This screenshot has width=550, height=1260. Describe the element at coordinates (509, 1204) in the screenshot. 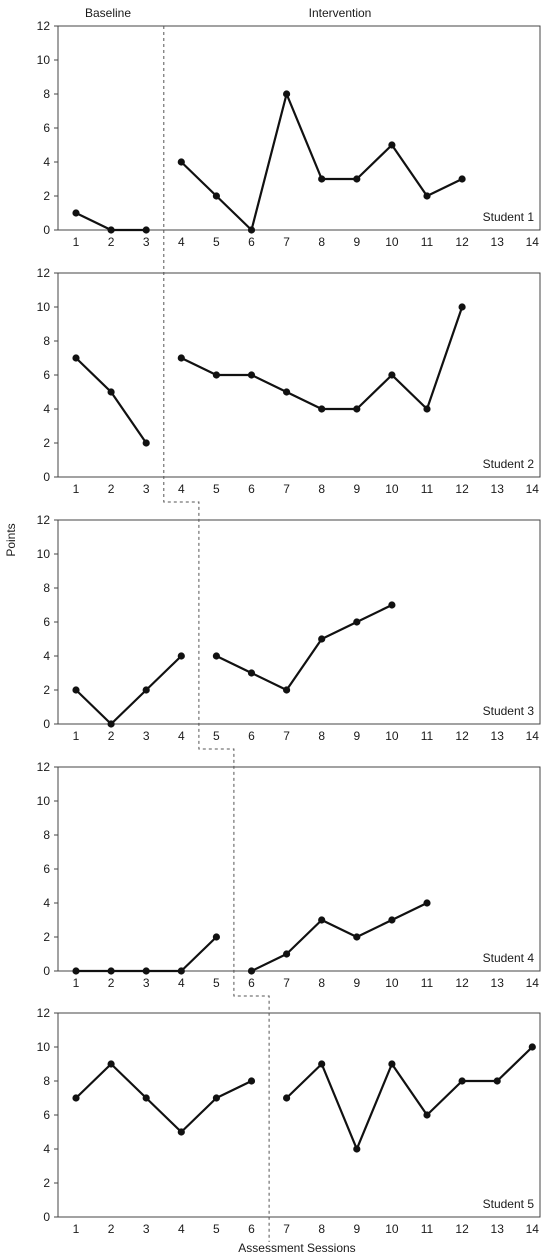

I see `student-label: Student 5` at that location.